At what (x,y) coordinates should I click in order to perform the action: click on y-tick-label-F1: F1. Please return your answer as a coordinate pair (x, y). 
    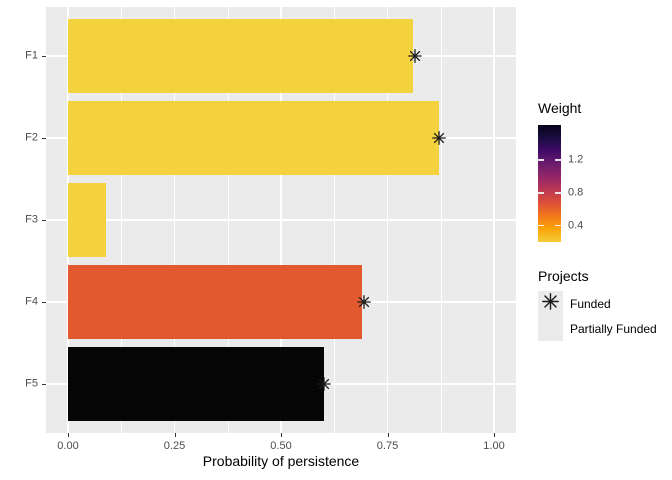
    Looking at the image, I should click on (31, 55).